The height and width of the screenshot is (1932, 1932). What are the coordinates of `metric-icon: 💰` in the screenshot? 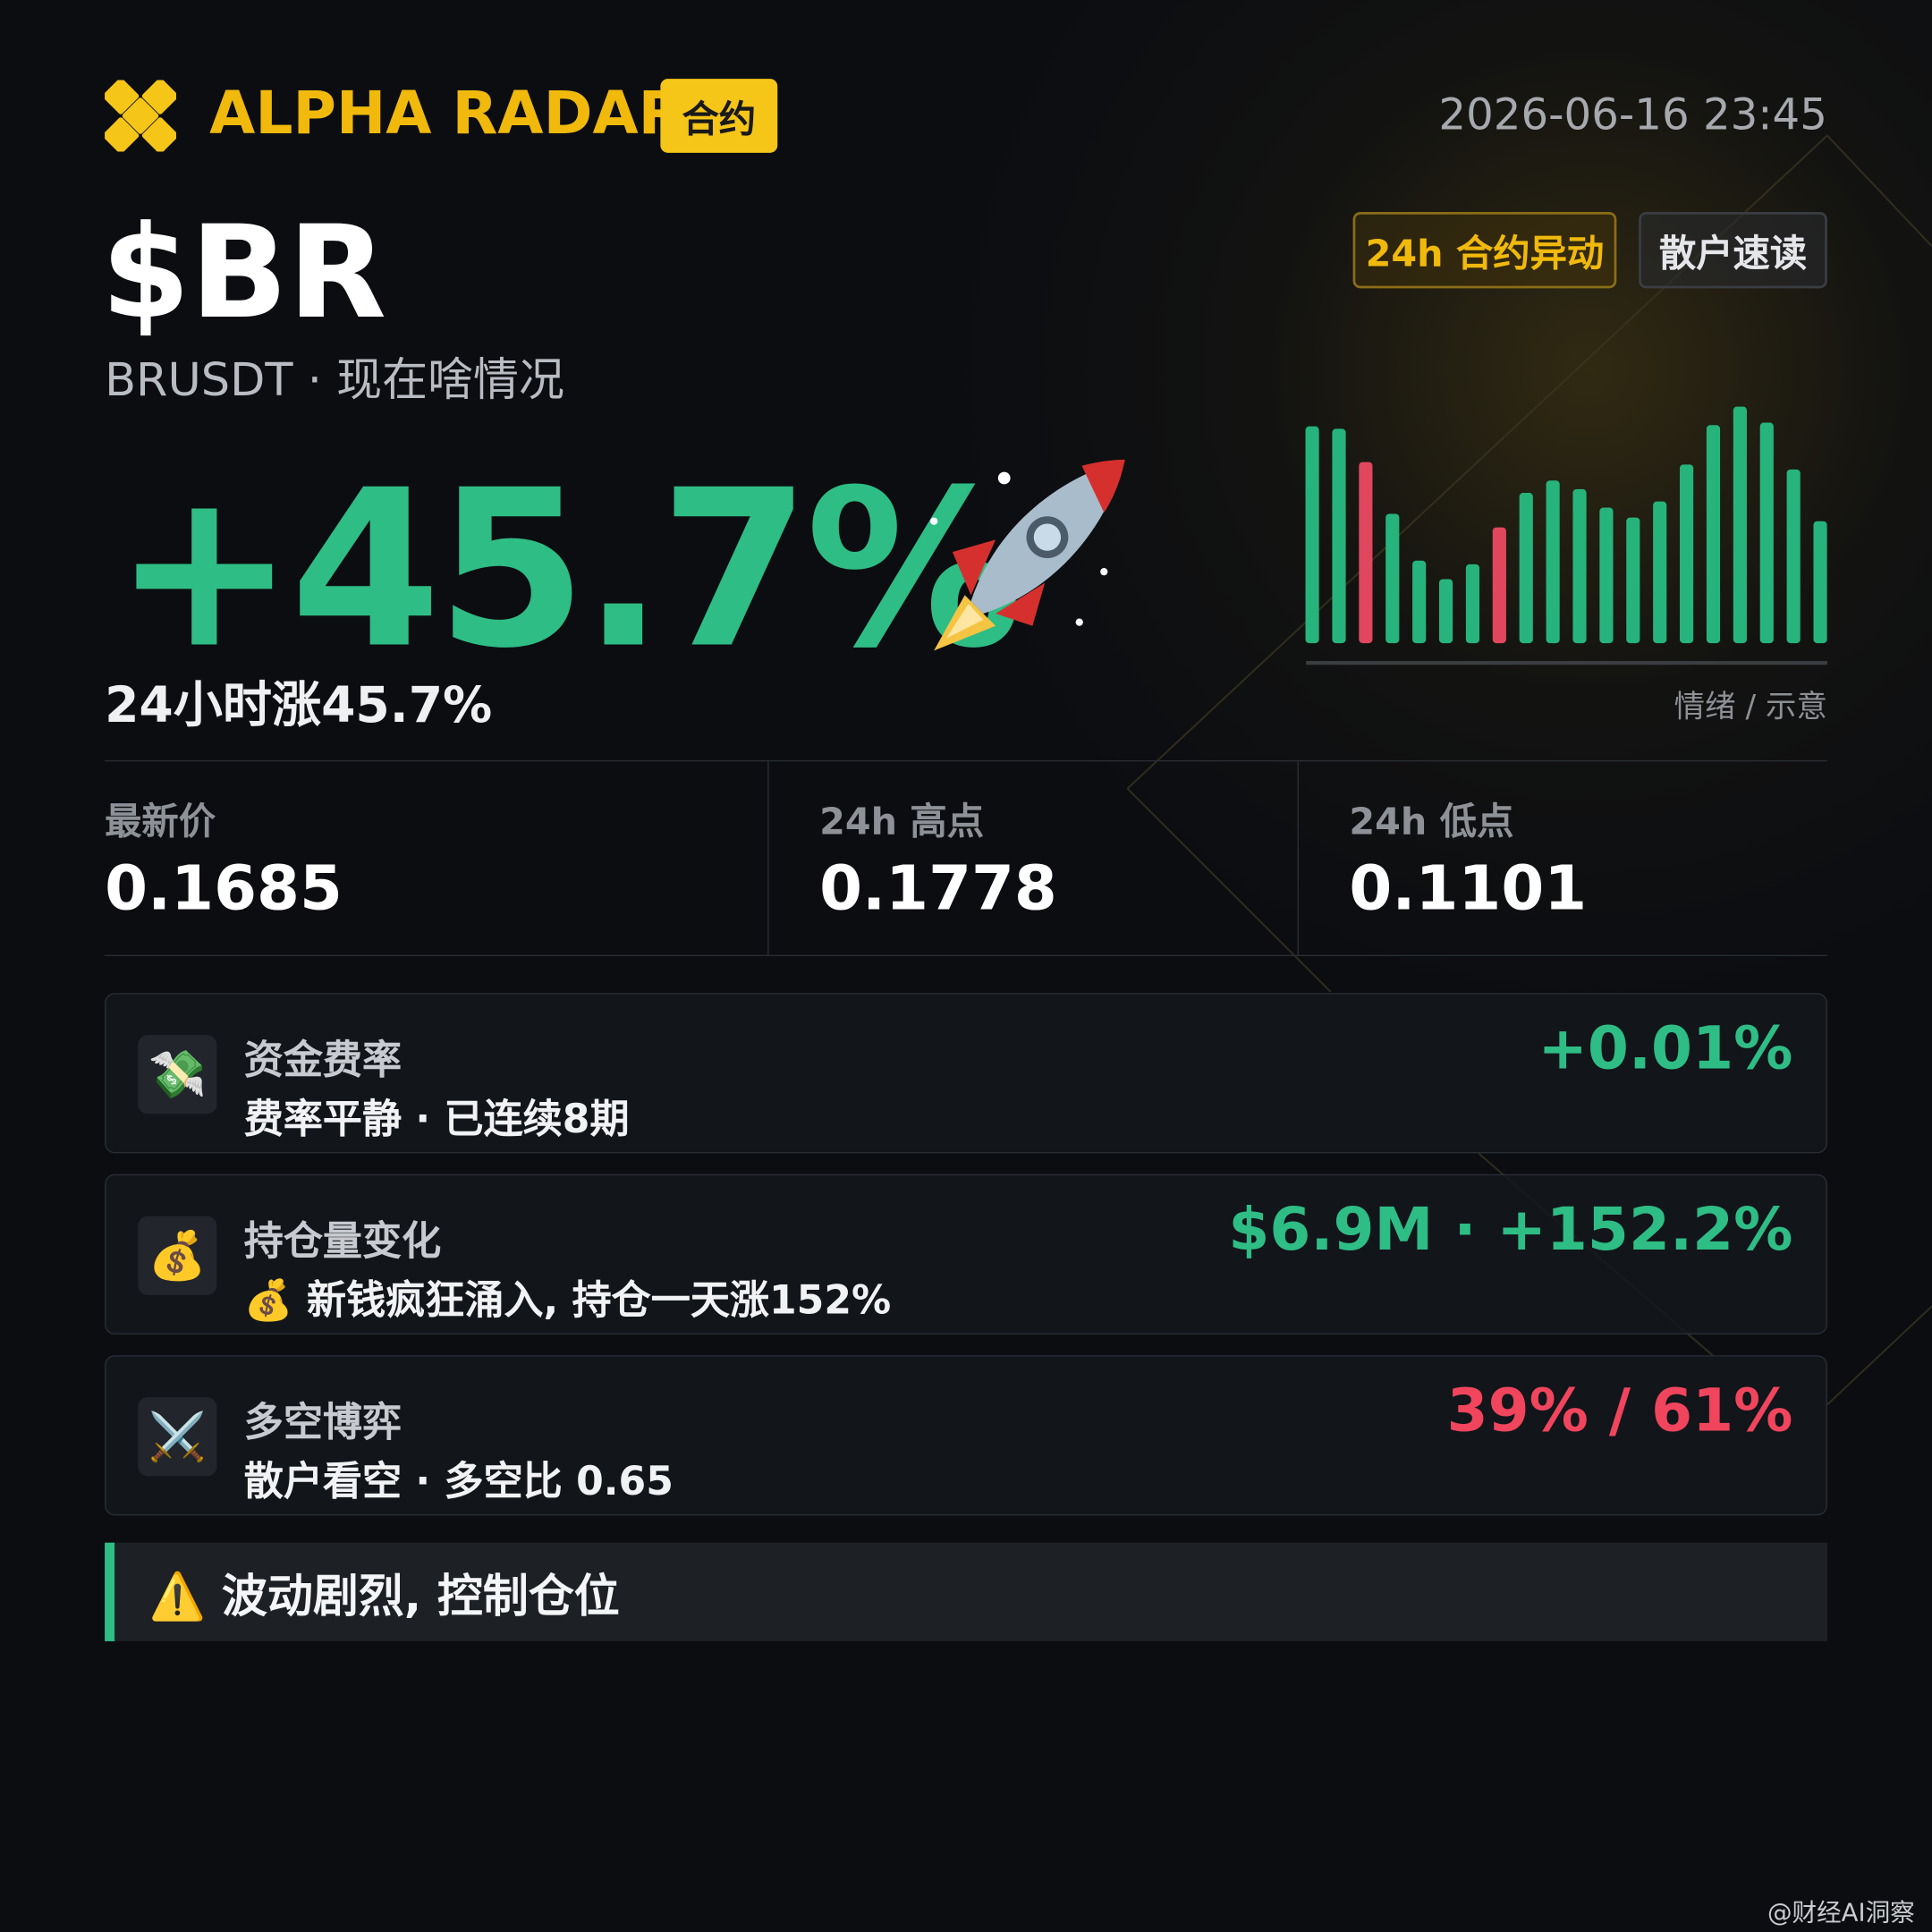 It's located at (177, 1255).